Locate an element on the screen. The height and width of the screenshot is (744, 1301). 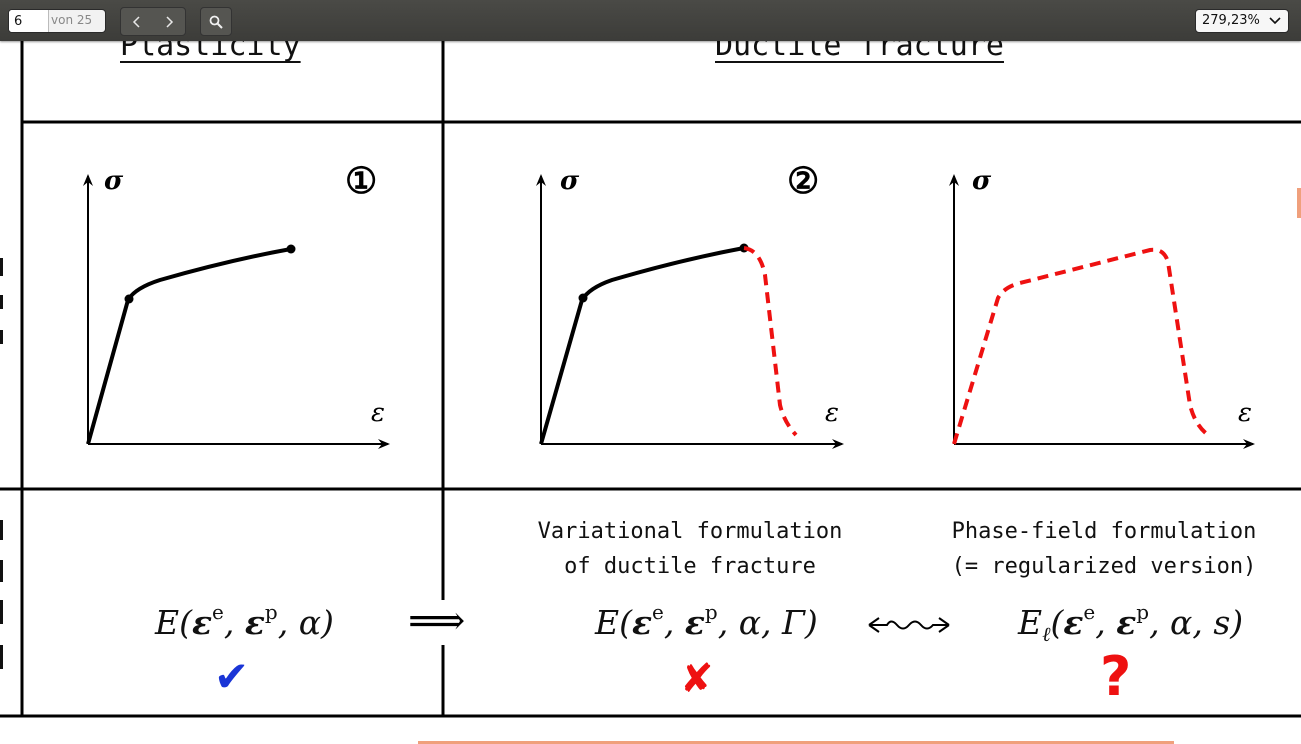
page-navigator: von 25 is located at coordinates (57, 21).